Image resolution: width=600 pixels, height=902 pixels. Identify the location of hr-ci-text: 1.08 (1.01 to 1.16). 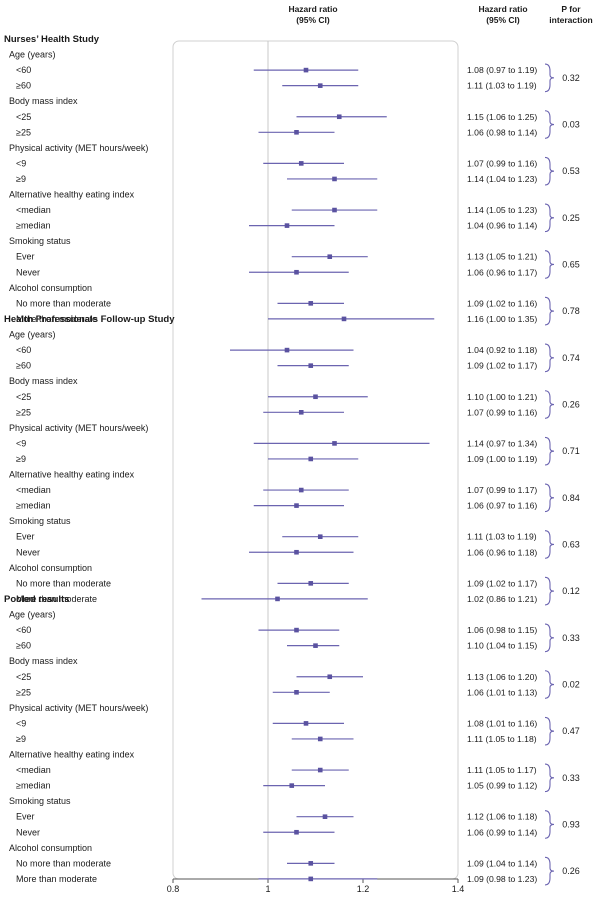
(502, 723).